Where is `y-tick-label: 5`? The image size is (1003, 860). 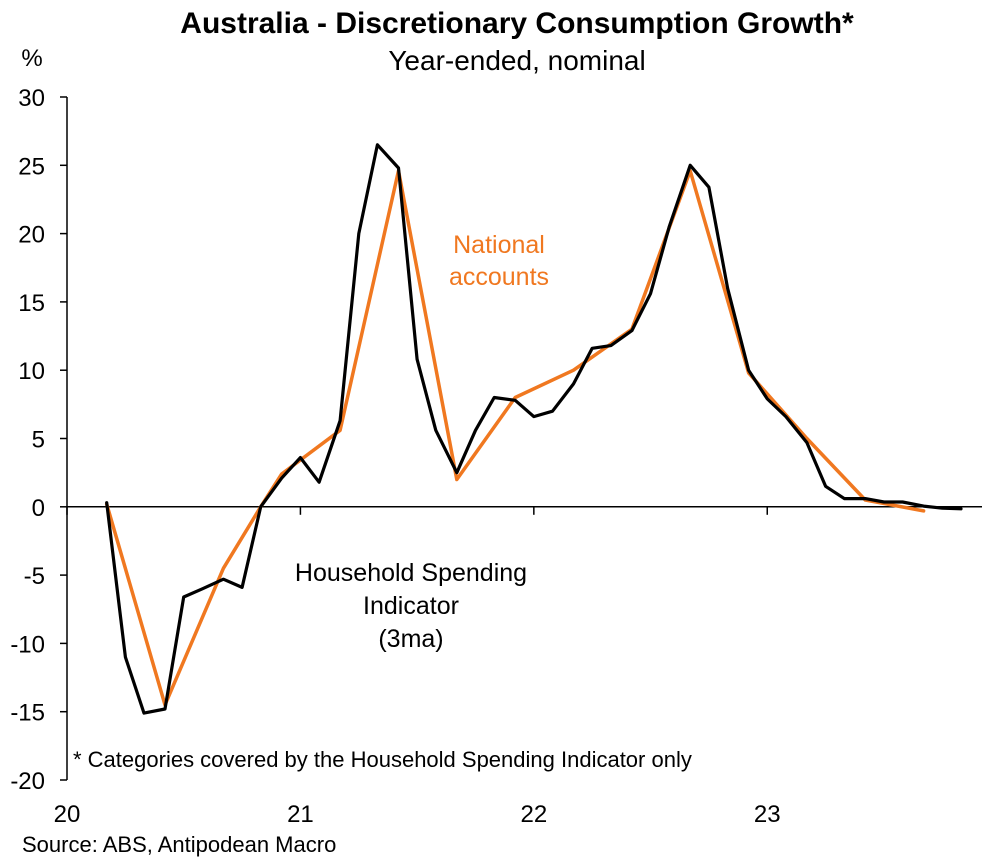
y-tick-label: 5 is located at coordinates (38, 440).